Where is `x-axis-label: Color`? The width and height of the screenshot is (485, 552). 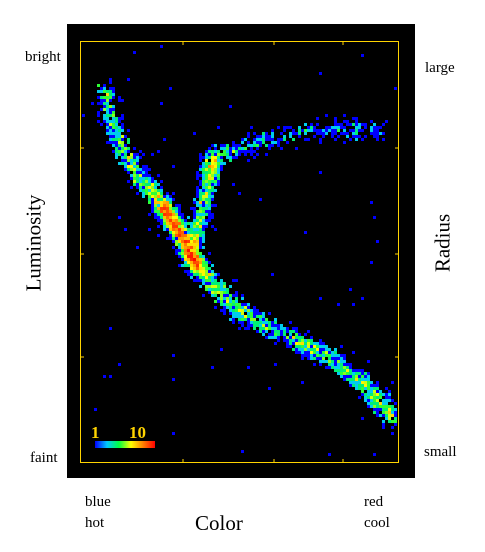
x-axis-label: Color is located at coordinates (219, 523).